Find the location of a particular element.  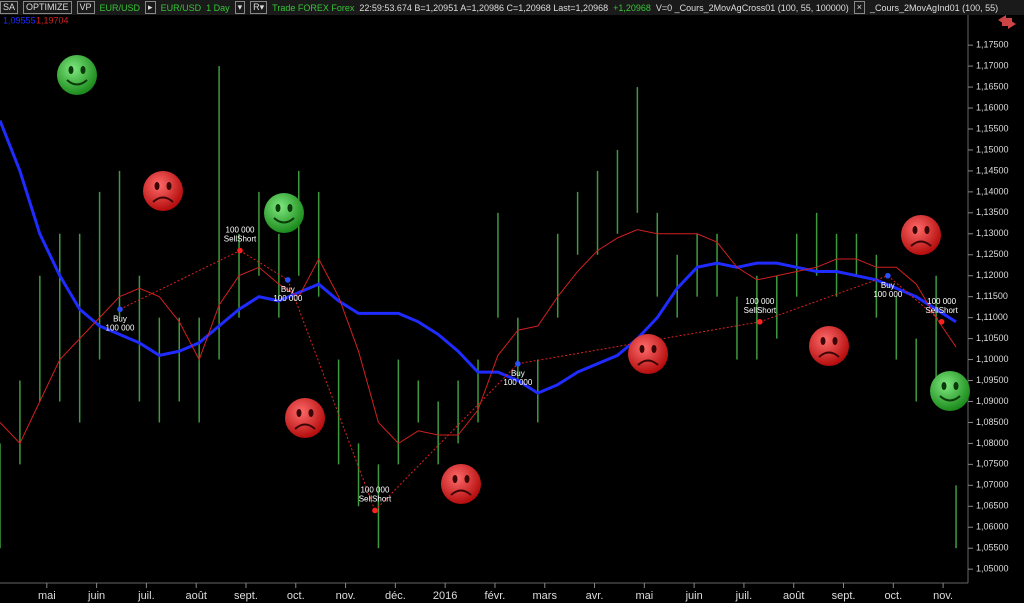

y-tick-label: 1,13500 is located at coordinates (992, 212).